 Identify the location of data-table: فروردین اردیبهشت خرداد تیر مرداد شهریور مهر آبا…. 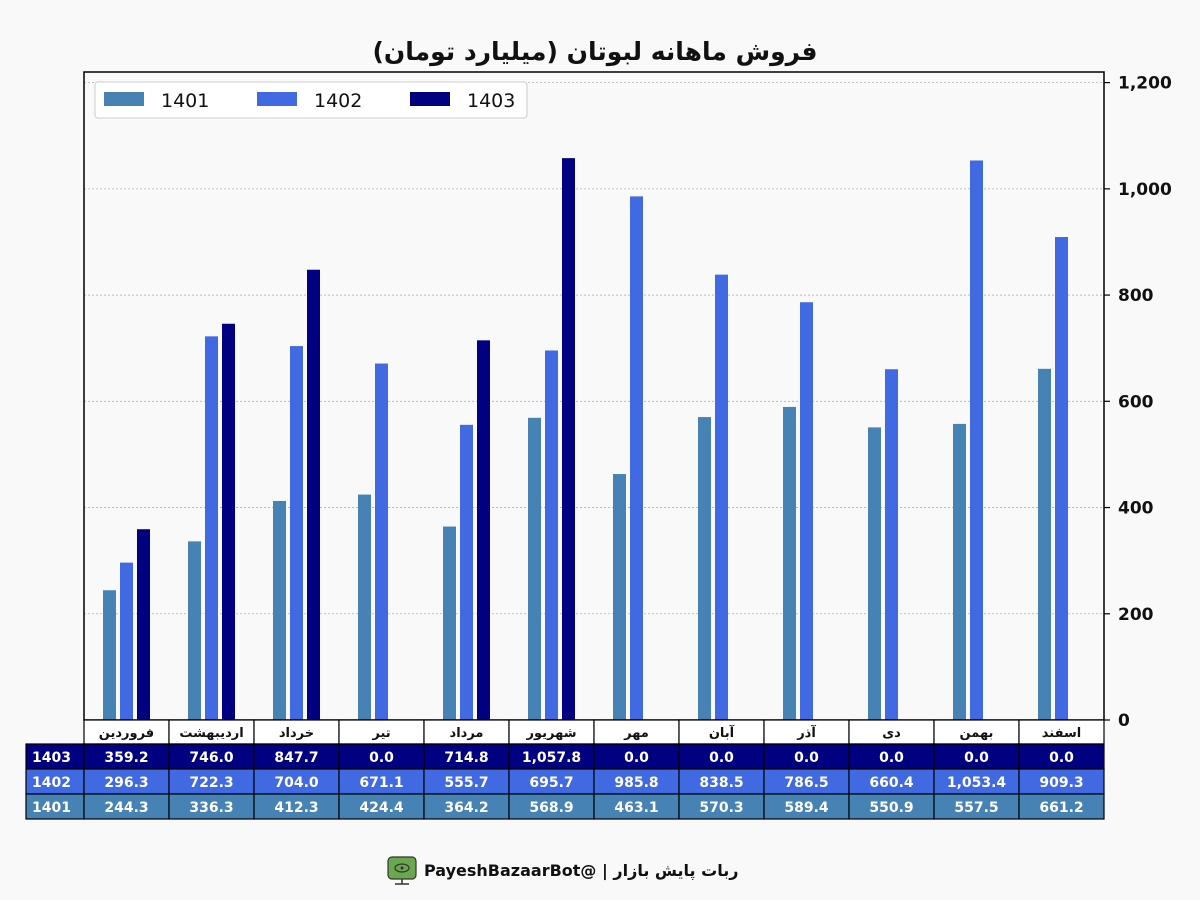
(565, 769).